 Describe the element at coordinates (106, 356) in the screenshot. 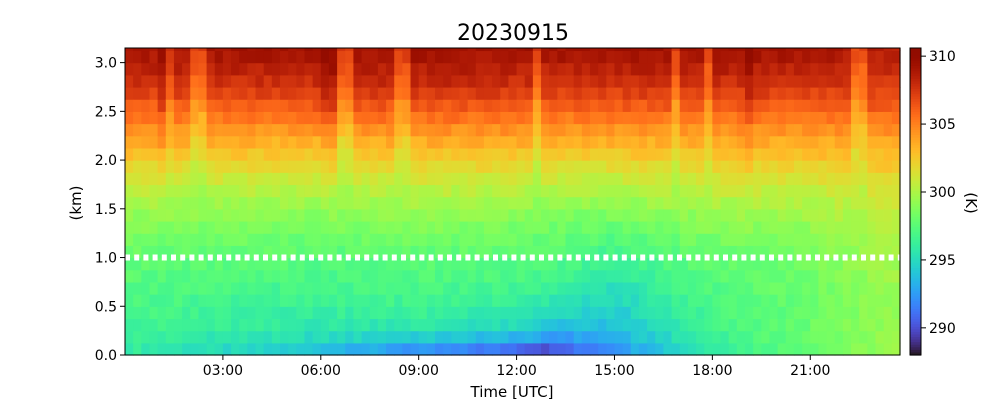

I see `y-tick-label: 0.0` at that location.